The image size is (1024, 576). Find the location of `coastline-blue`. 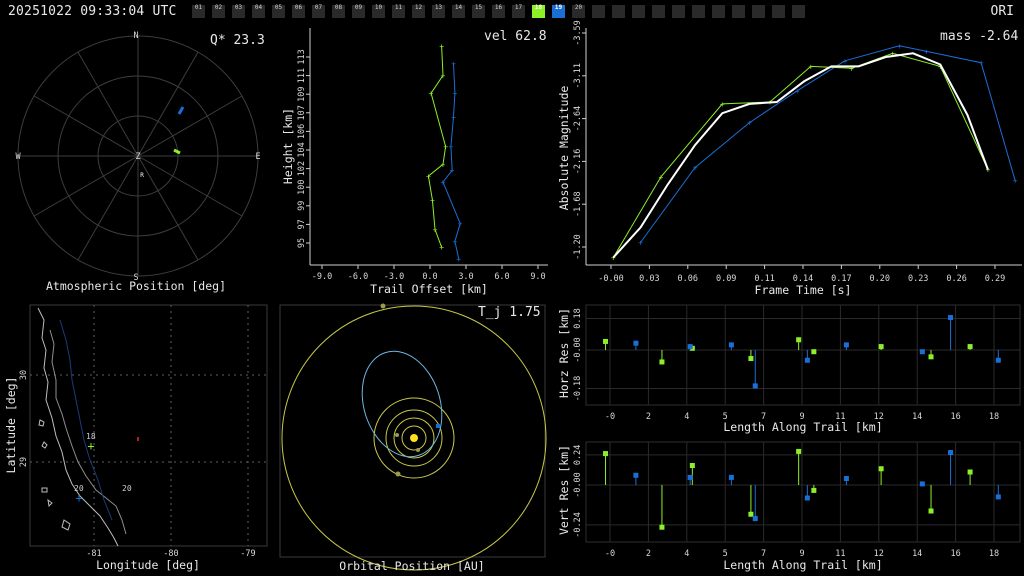

coastline-blue is located at coordinates (86, 420).